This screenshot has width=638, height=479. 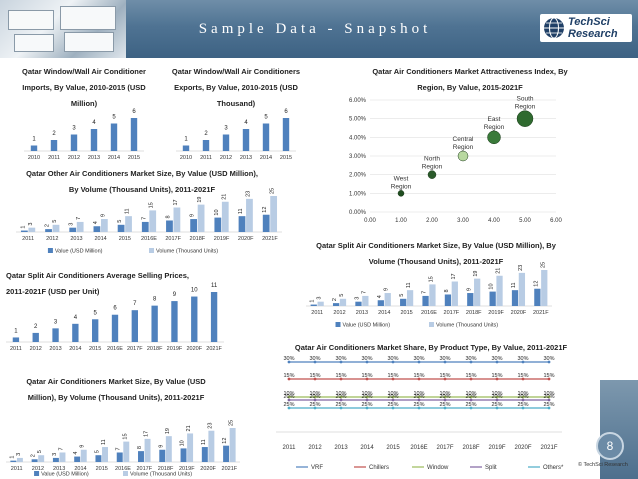 What do you see at coordinates (161, 475) in the screenshot?
I see `total-legend-label: Volume (Thousand Units)` at bounding box center [161, 475].